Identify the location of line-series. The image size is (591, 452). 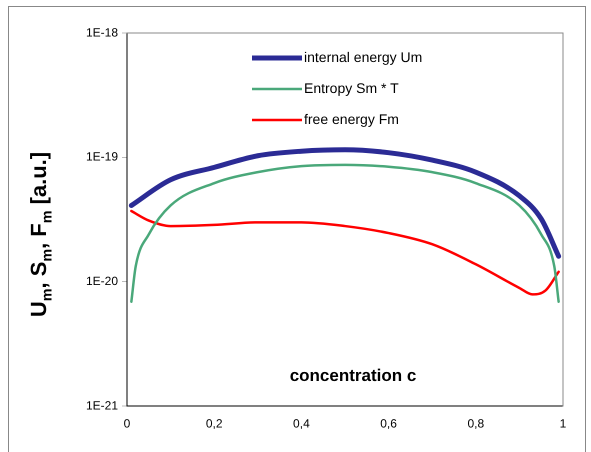
(345, 253).